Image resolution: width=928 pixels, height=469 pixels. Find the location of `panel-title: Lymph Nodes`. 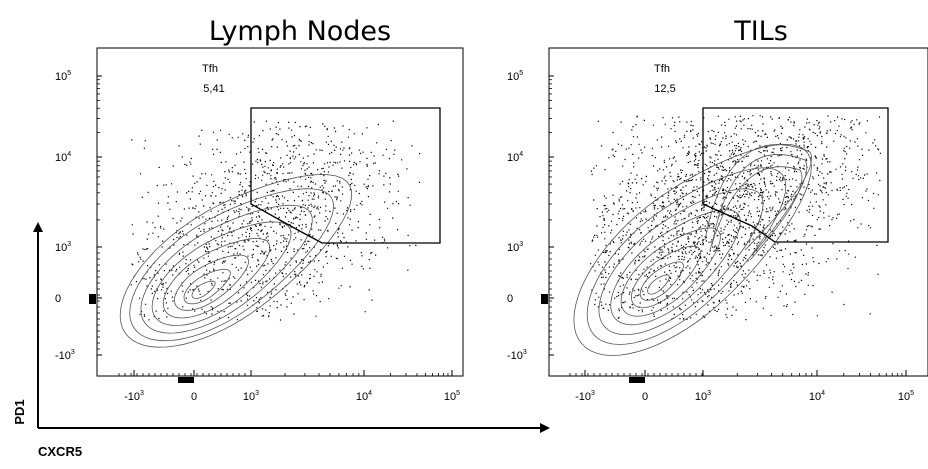

panel-title: Lymph Nodes is located at coordinates (300, 31).